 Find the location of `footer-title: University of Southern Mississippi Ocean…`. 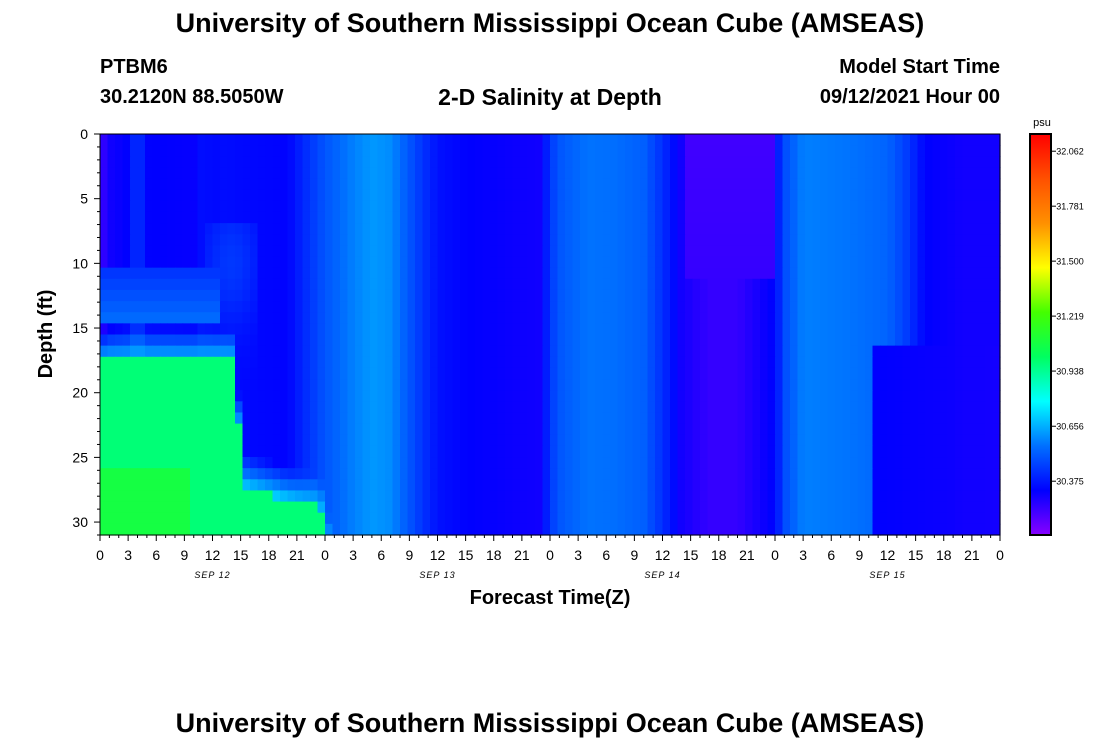

footer-title: University of Southern Mississippi Ocean… is located at coordinates (550, 723).